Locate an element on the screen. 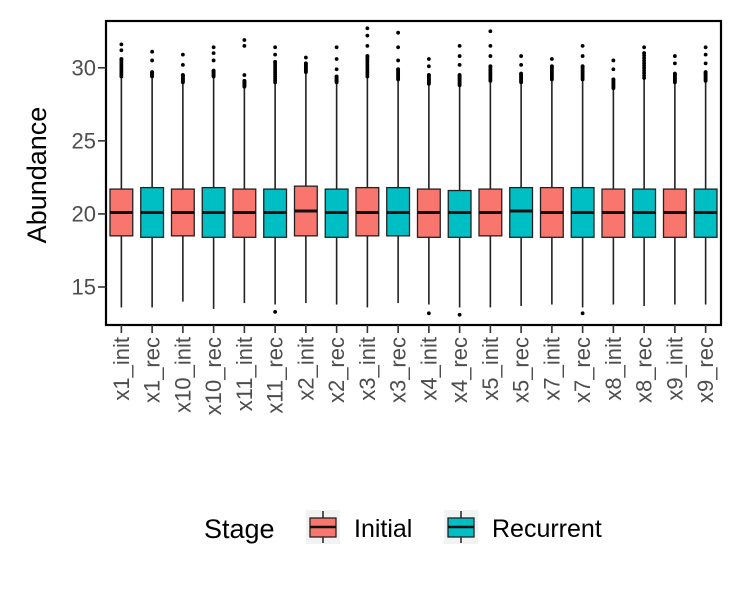 The height and width of the screenshot is (590, 744). legend-label: Initial is located at coordinates (383, 529).